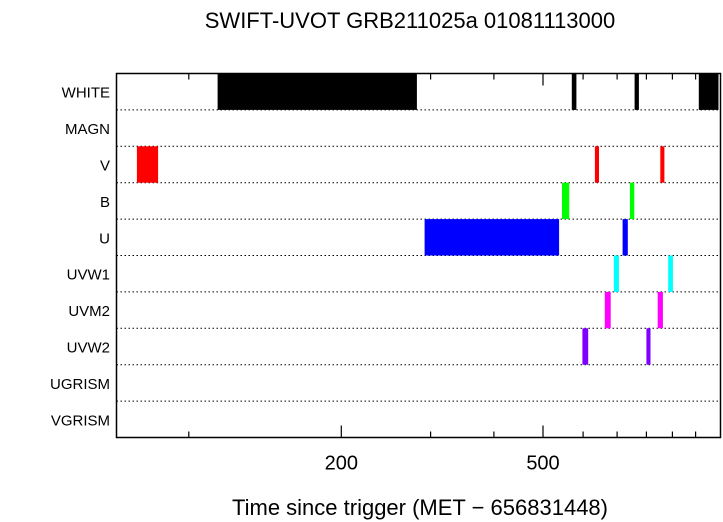  What do you see at coordinates (87, 129) in the screenshot?
I see `row-label-magn: MAGN` at bounding box center [87, 129].